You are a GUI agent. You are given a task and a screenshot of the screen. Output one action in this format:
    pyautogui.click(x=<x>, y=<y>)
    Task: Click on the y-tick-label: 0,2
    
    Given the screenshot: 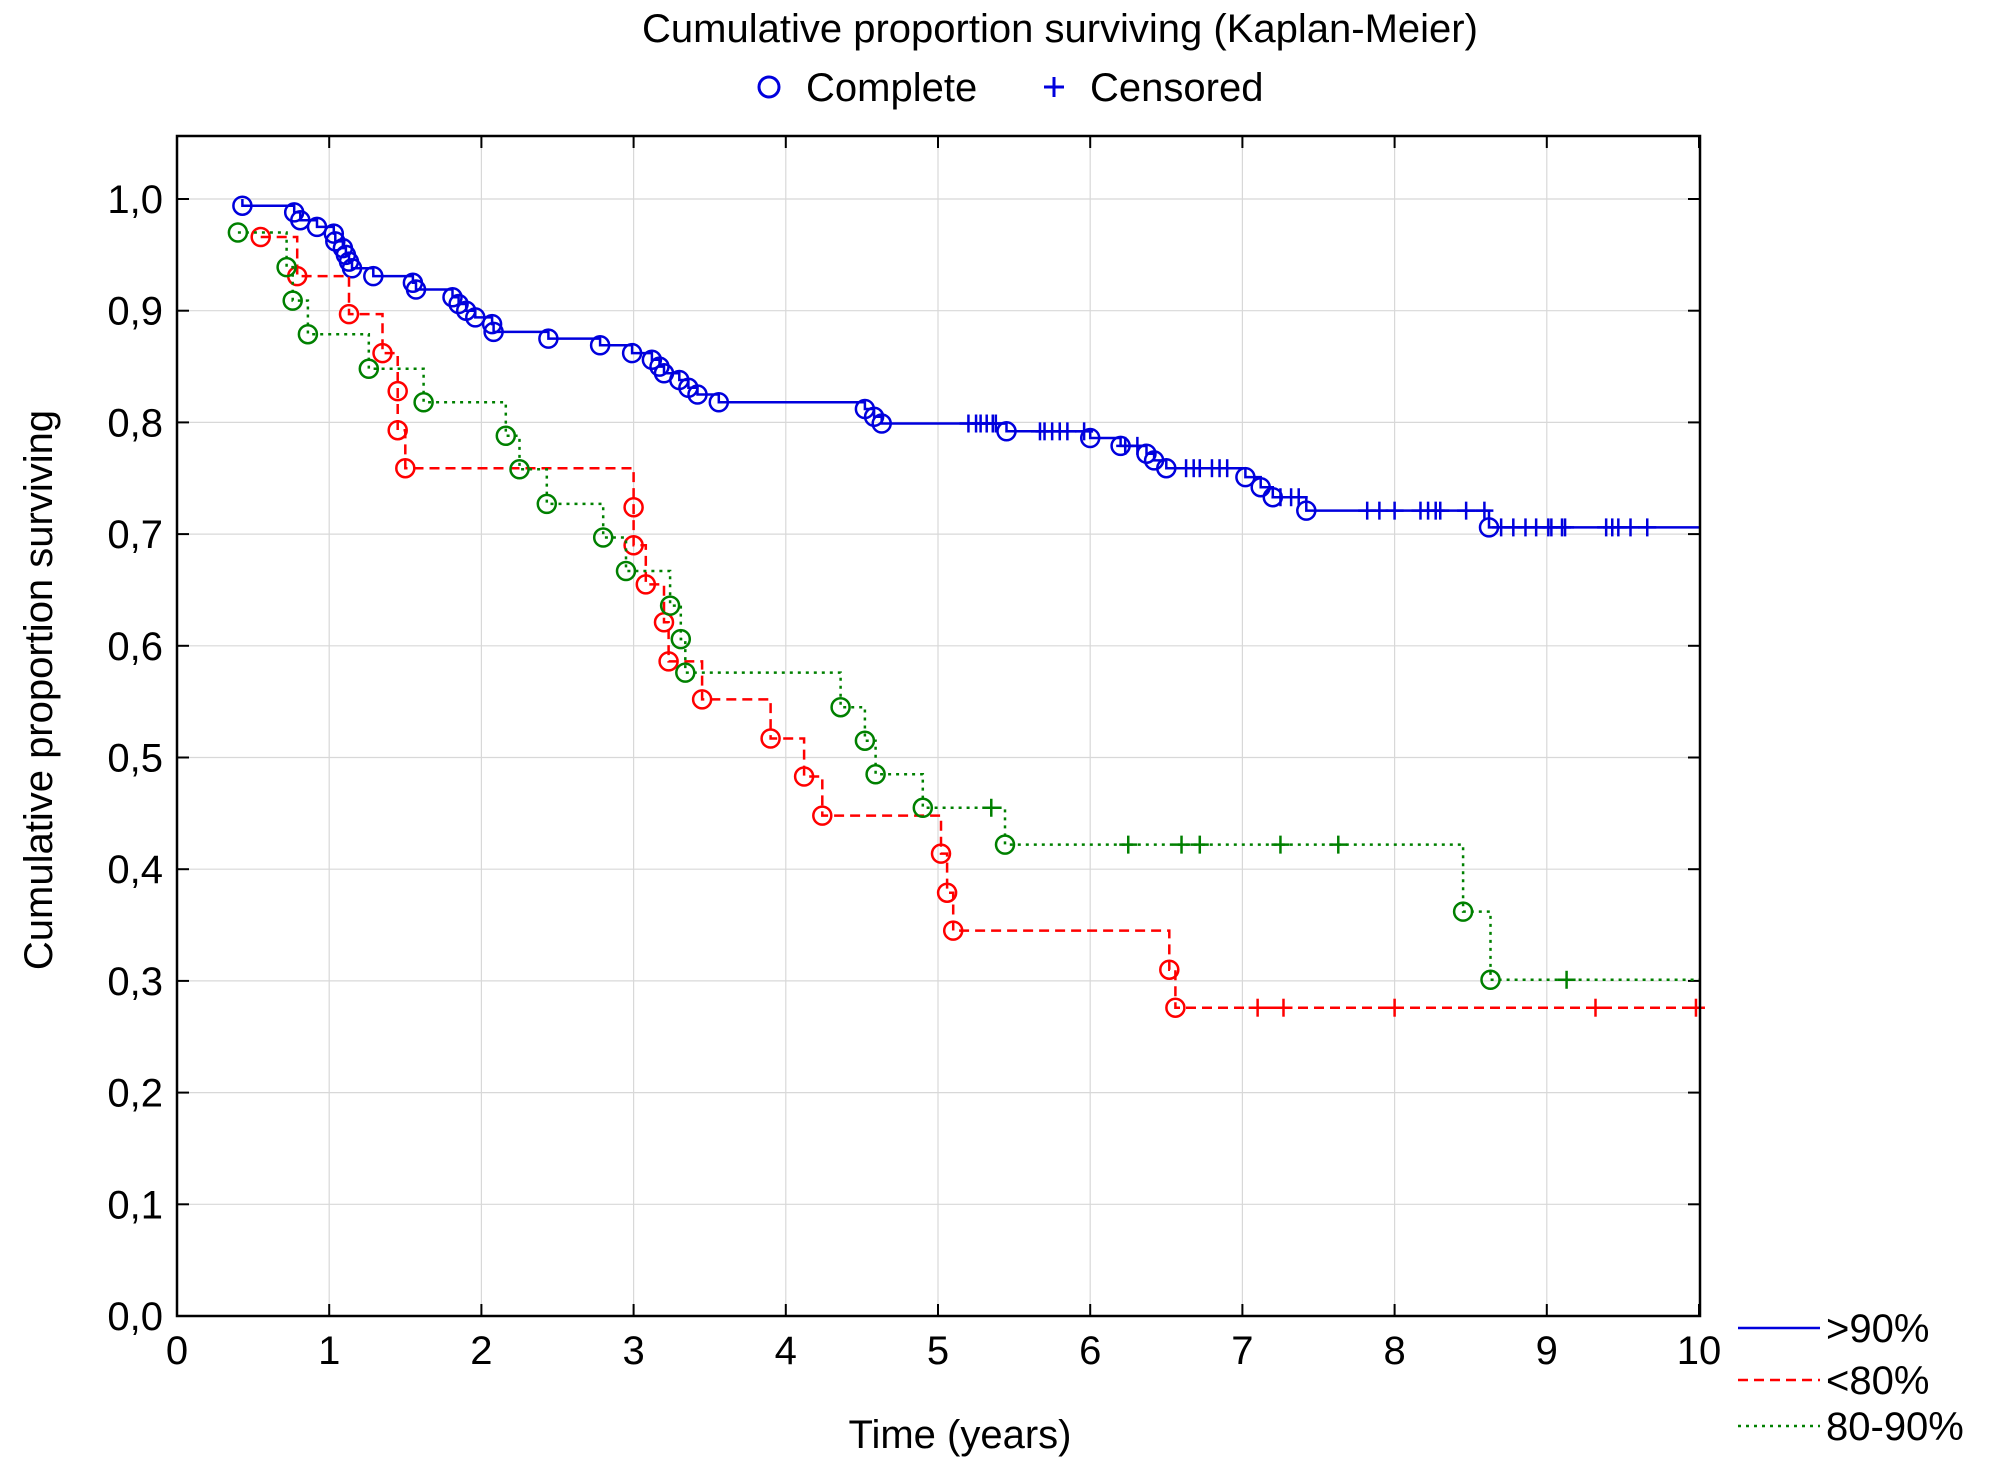 What is the action you would take?
    pyautogui.click(x=135, y=1094)
    